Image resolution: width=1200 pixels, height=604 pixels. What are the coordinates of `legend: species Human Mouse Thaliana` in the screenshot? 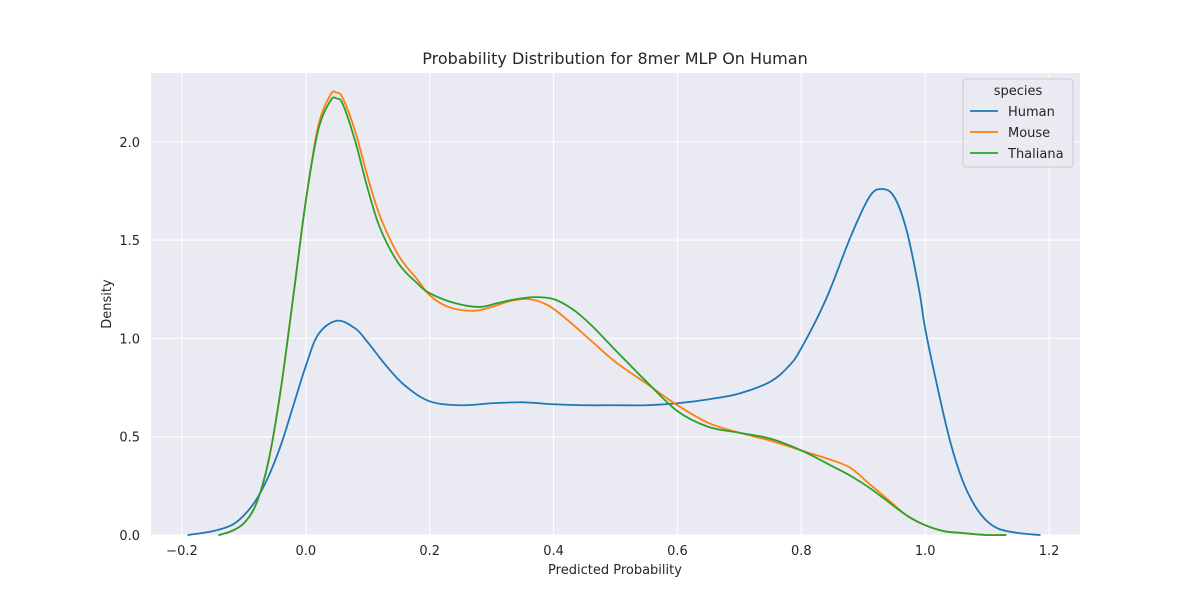 It's located at (1018, 123).